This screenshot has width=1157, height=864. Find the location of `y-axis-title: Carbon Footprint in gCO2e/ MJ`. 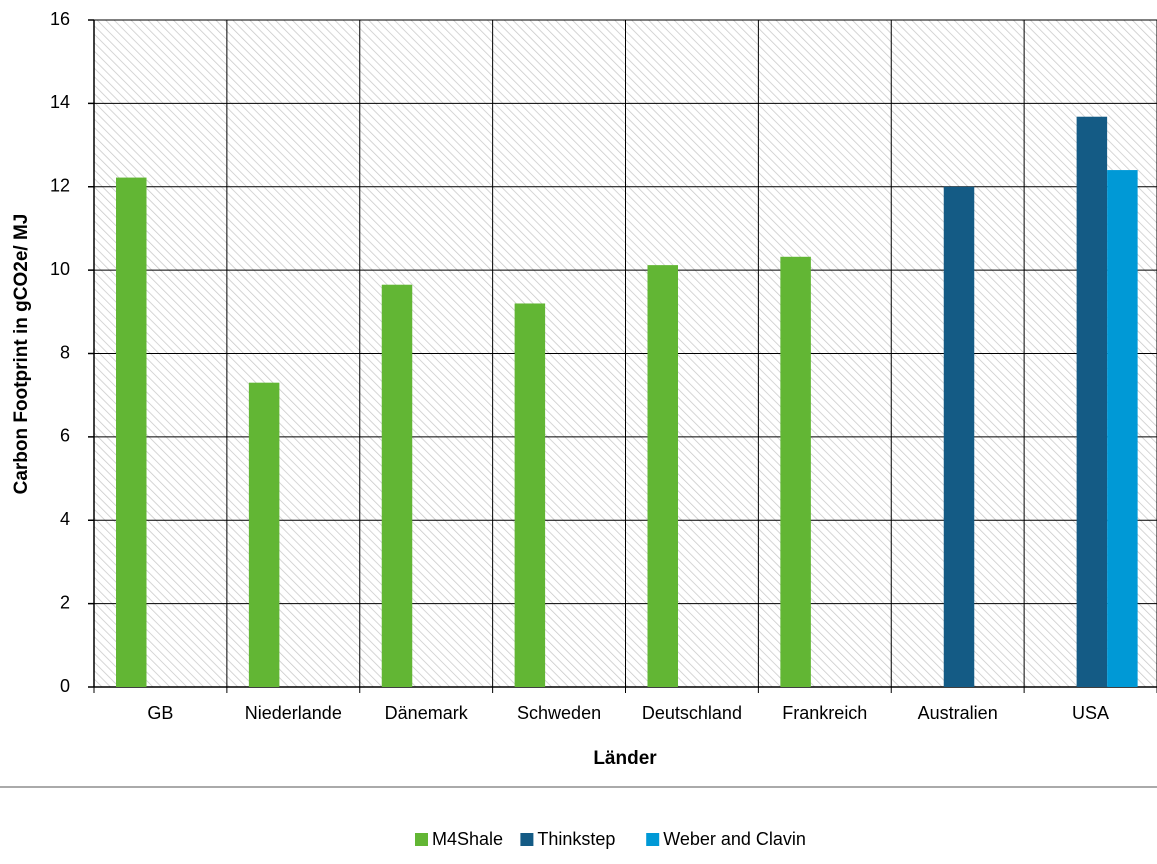

y-axis-title: Carbon Footprint in gCO2e/ MJ is located at coordinates (21, 354).